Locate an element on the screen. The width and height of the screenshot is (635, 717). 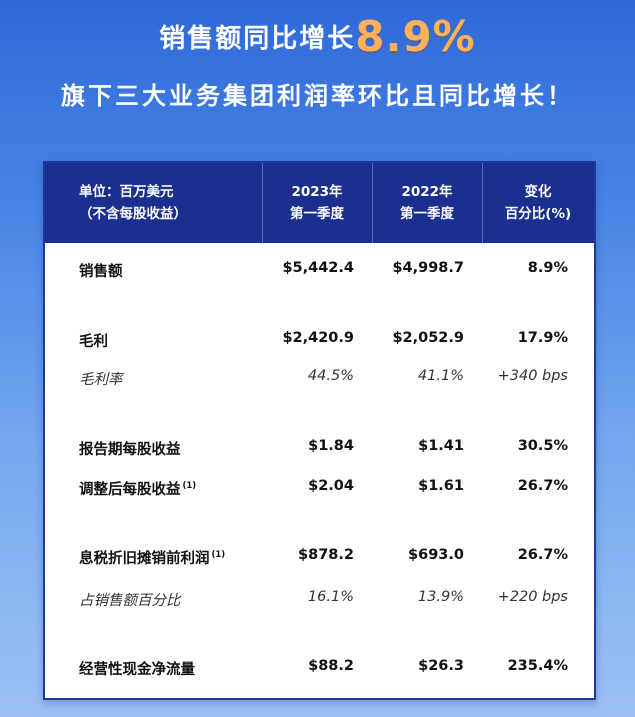
value-2022: $4,998.7 is located at coordinates (428, 268).